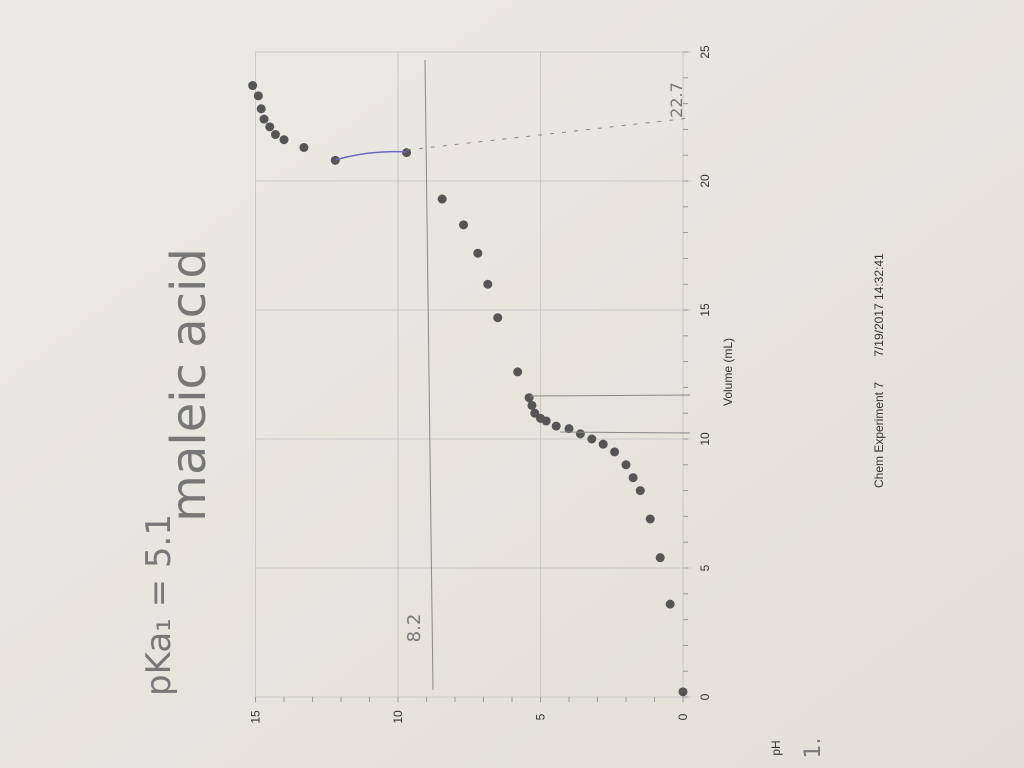  Describe the element at coordinates (414, 628) in the screenshot. I see `handwritten-8-2: 8.2` at that location.